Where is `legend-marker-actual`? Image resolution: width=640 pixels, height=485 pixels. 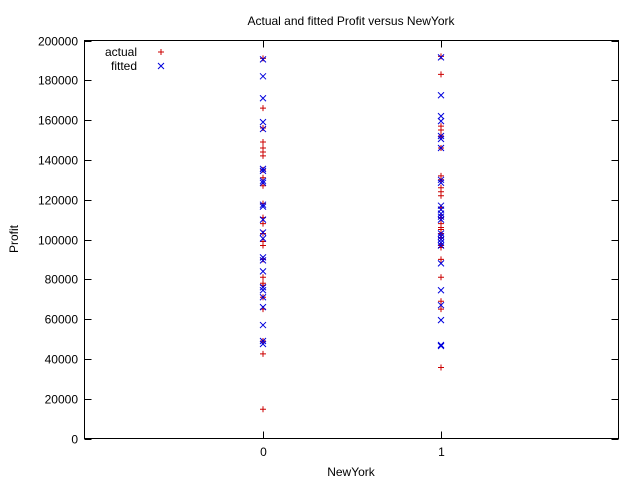 legend-marker-actual is located at coordinates (161, 52).